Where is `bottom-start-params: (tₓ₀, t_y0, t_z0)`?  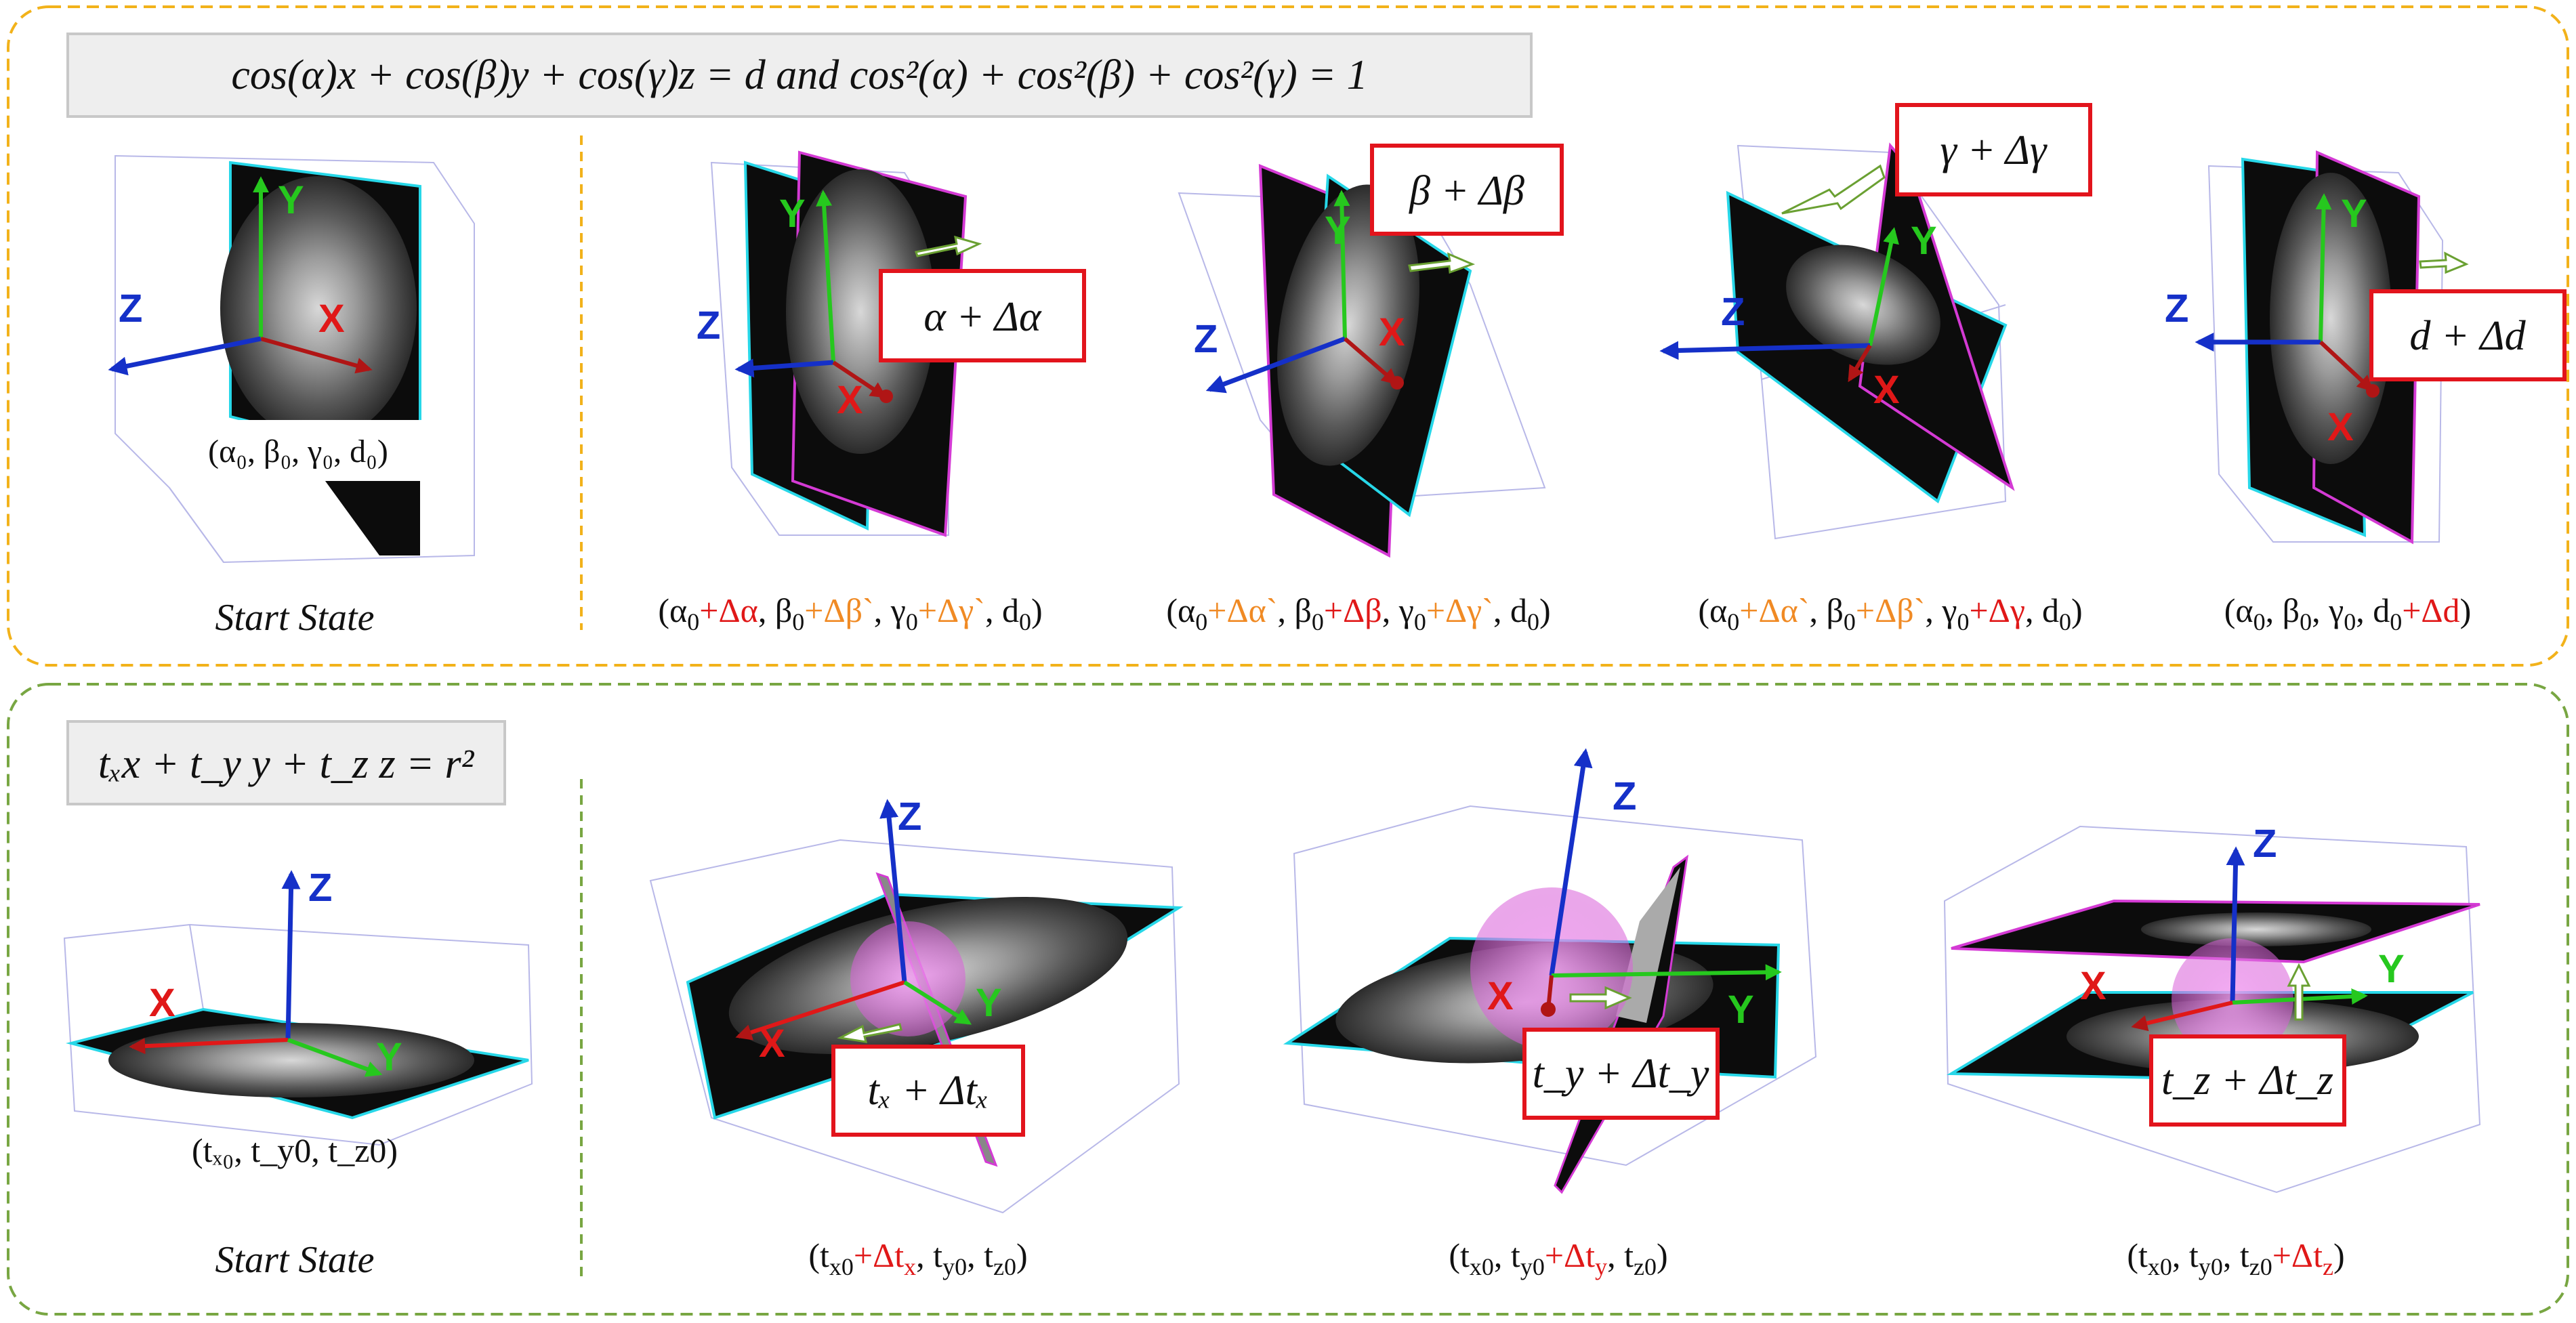
bottom-start-params: (tₓ₀, t_y0, t_z0) is located at coordinates (295, 1150).